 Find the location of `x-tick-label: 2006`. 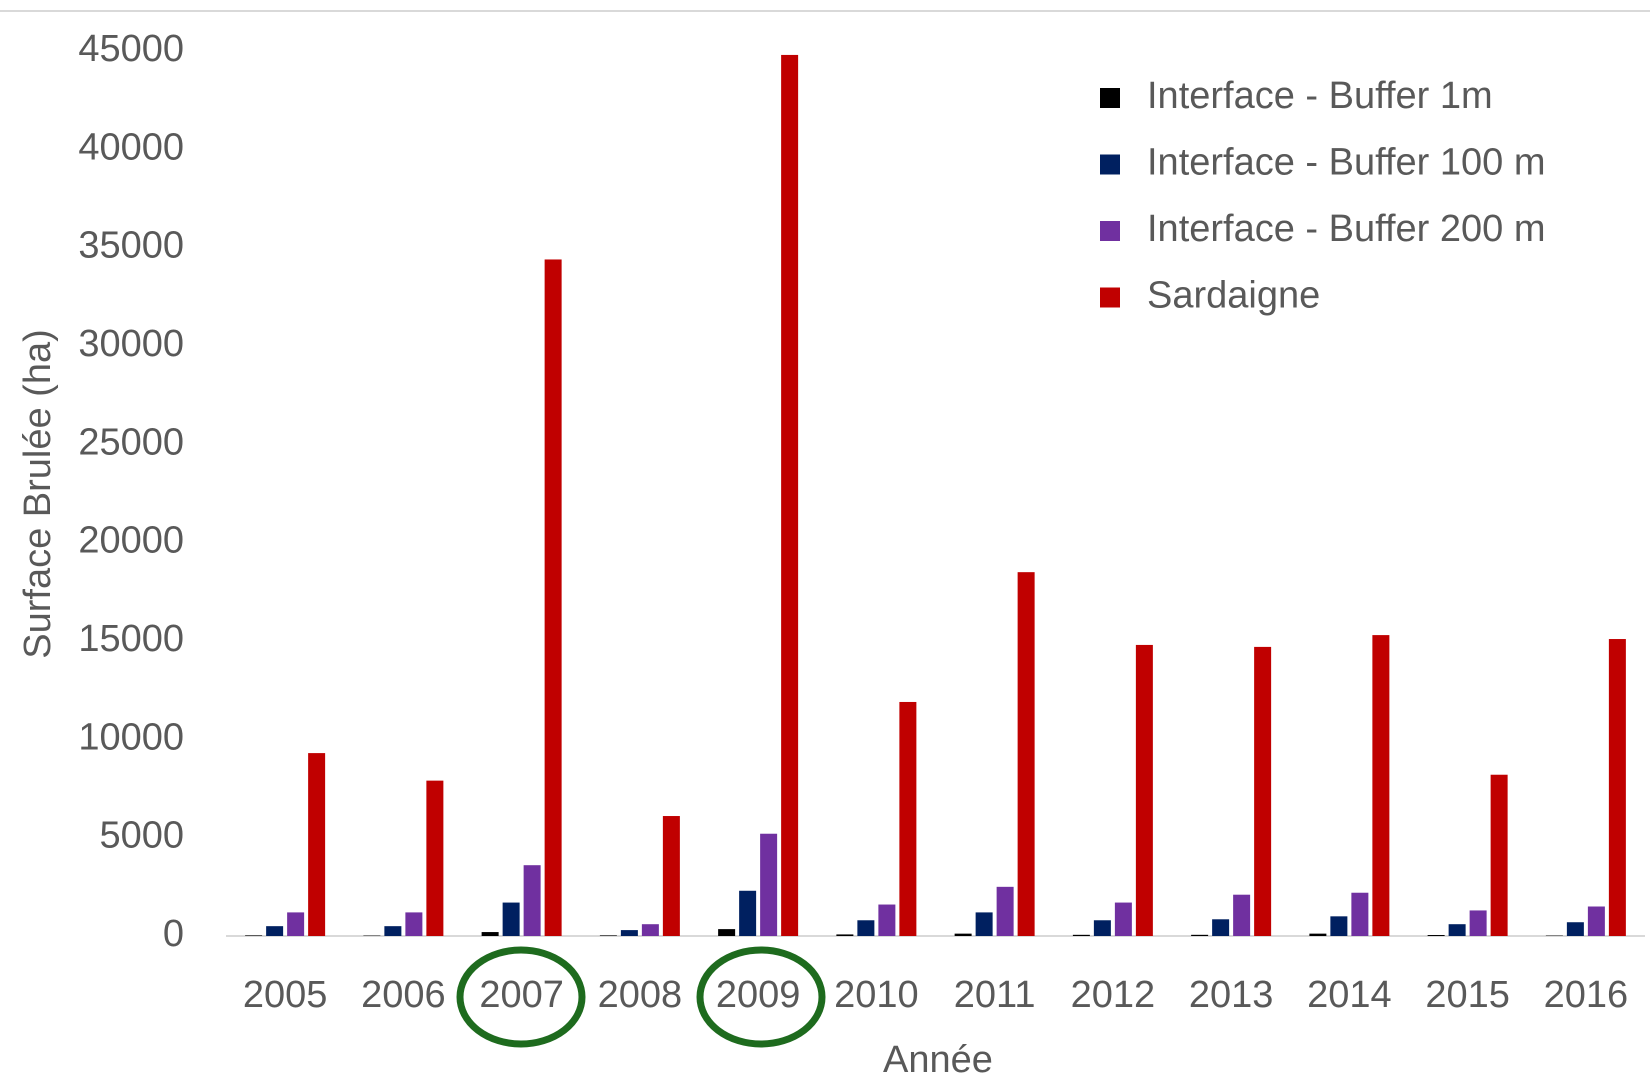

x-tick-label: 2006 is located at coordinates (403, 995).